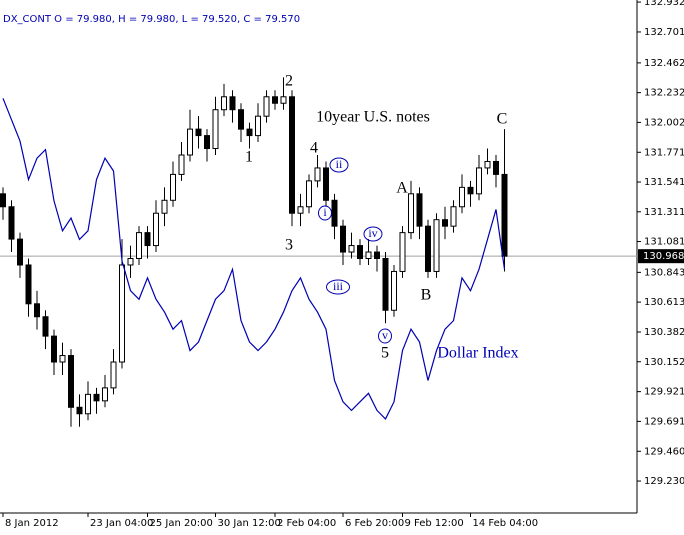 This screenshot has width=684, height=535. I want to click on y-tick-label: 129.921, so click(664, 392).